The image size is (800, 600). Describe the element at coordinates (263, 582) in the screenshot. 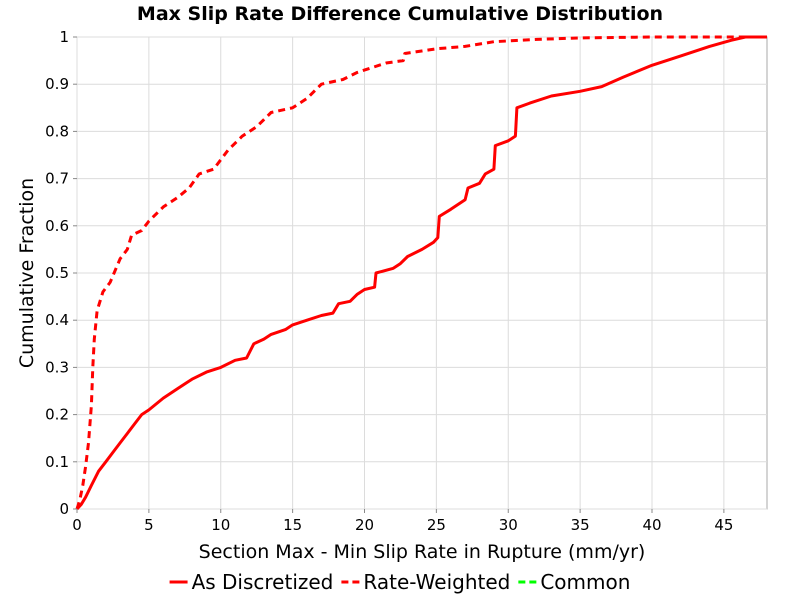

I see `legend-label: As Discretized` at that location.